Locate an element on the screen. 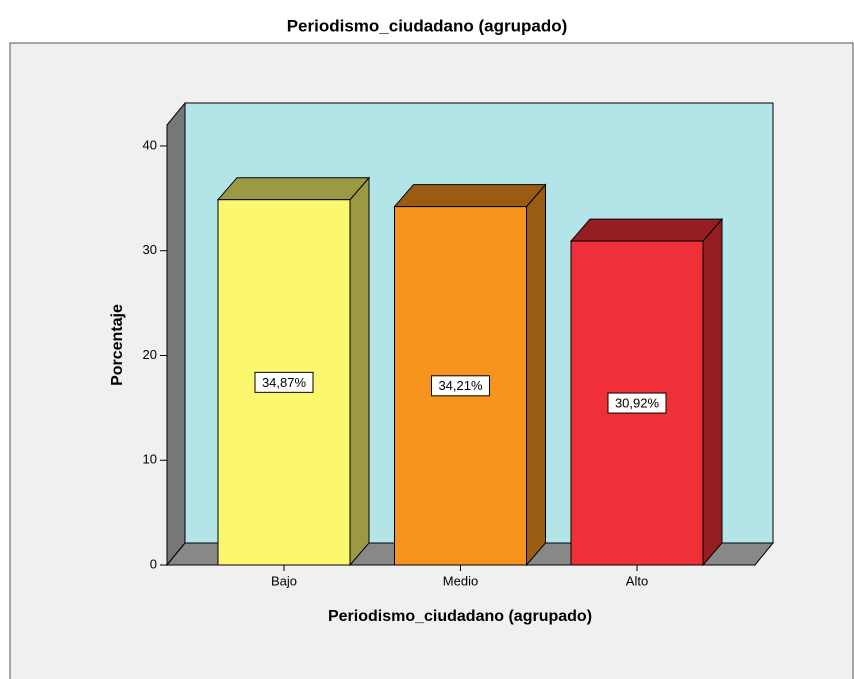  x-tick-label: Bajo is located at coordinates (284, 580).